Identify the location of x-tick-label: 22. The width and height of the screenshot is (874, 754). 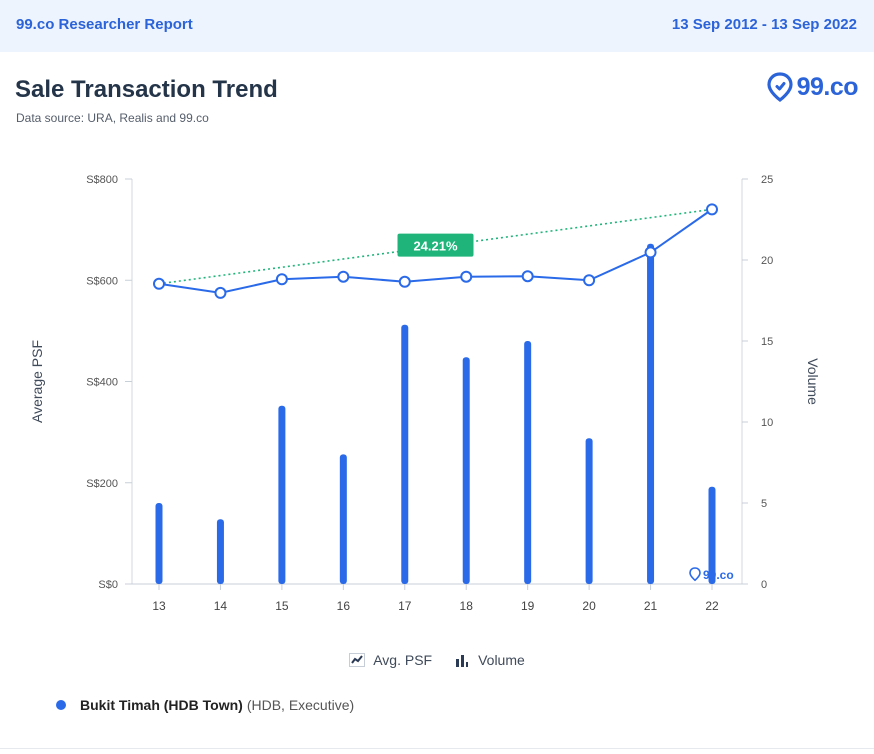
(712, 606).